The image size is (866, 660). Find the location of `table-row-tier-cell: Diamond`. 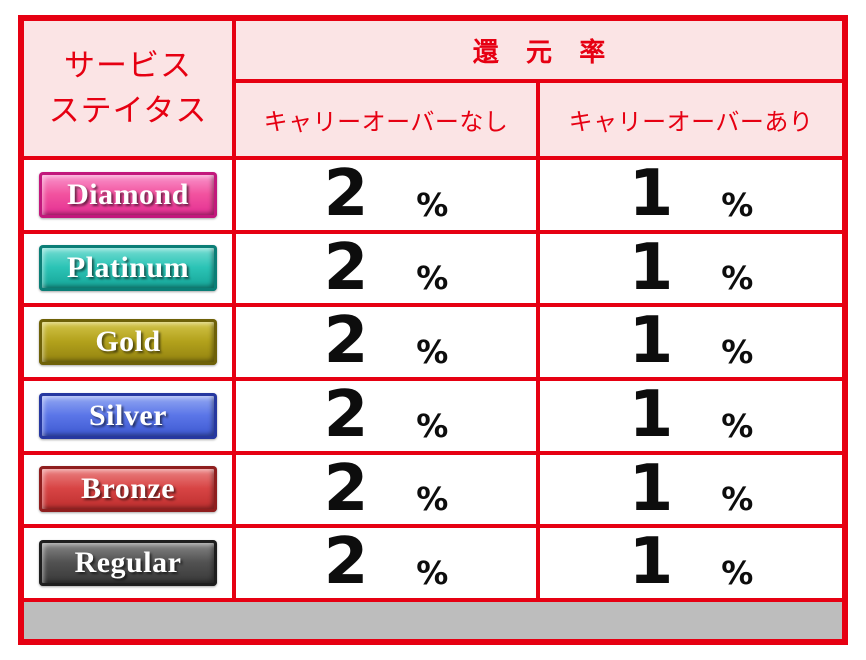

table-row-tier-cell: Diamond is located at coordinates (128, 195).